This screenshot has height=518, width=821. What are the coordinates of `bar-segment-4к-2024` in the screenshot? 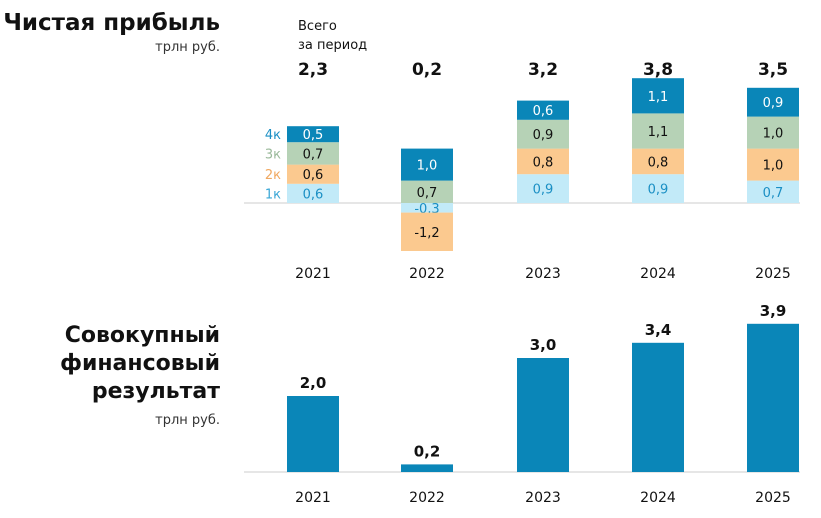 It's located at (658, 96).